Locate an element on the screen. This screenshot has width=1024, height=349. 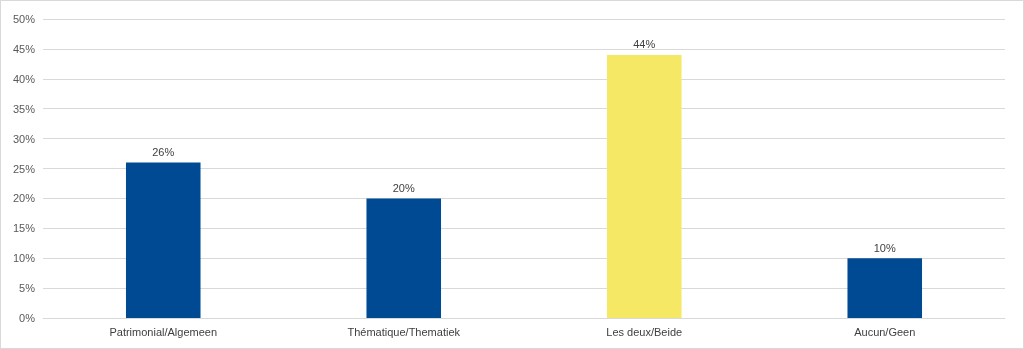
y-tick-label: 25% is located at coordinates (24, 168).